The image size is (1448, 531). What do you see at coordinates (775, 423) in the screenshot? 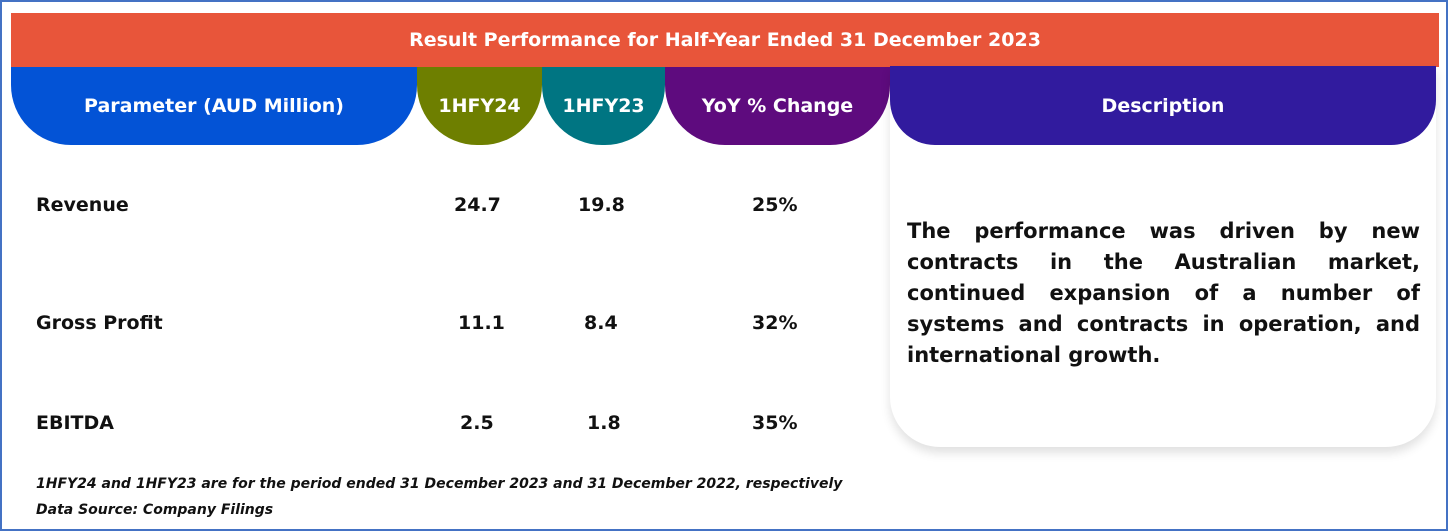
I see `row-ebitda-yoy: 35%` at bounding box center [775, 423].